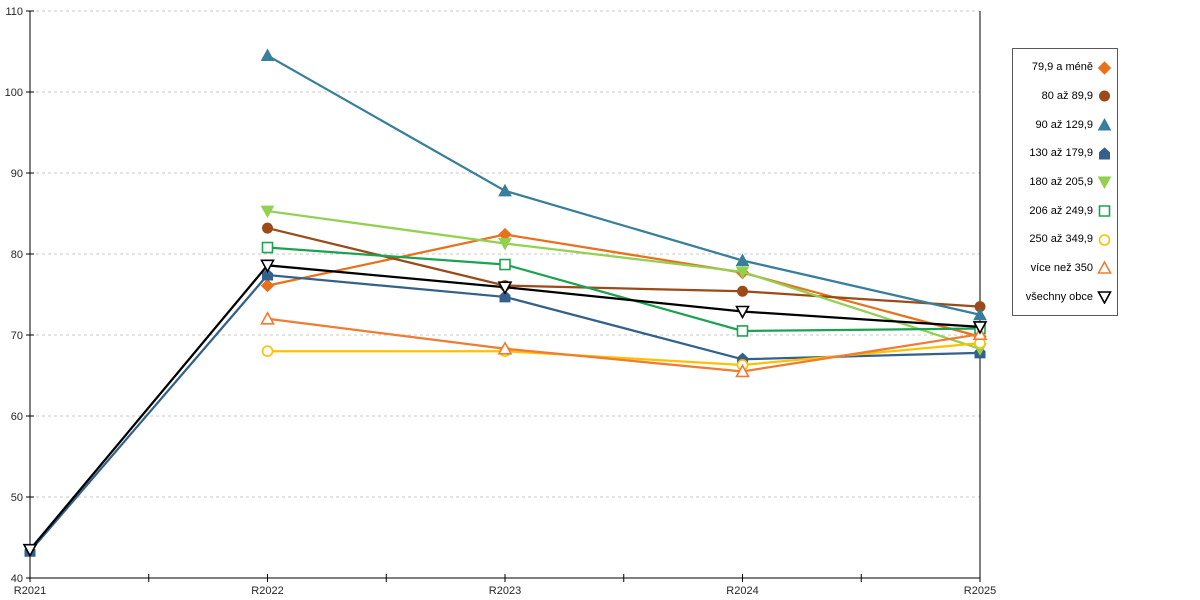 This screenshot has width=1200, height=600. What do you see at coordinates (17, 336) in the screenshot?
I see `y-axis-label: 70` at bounding box center [17, 336].